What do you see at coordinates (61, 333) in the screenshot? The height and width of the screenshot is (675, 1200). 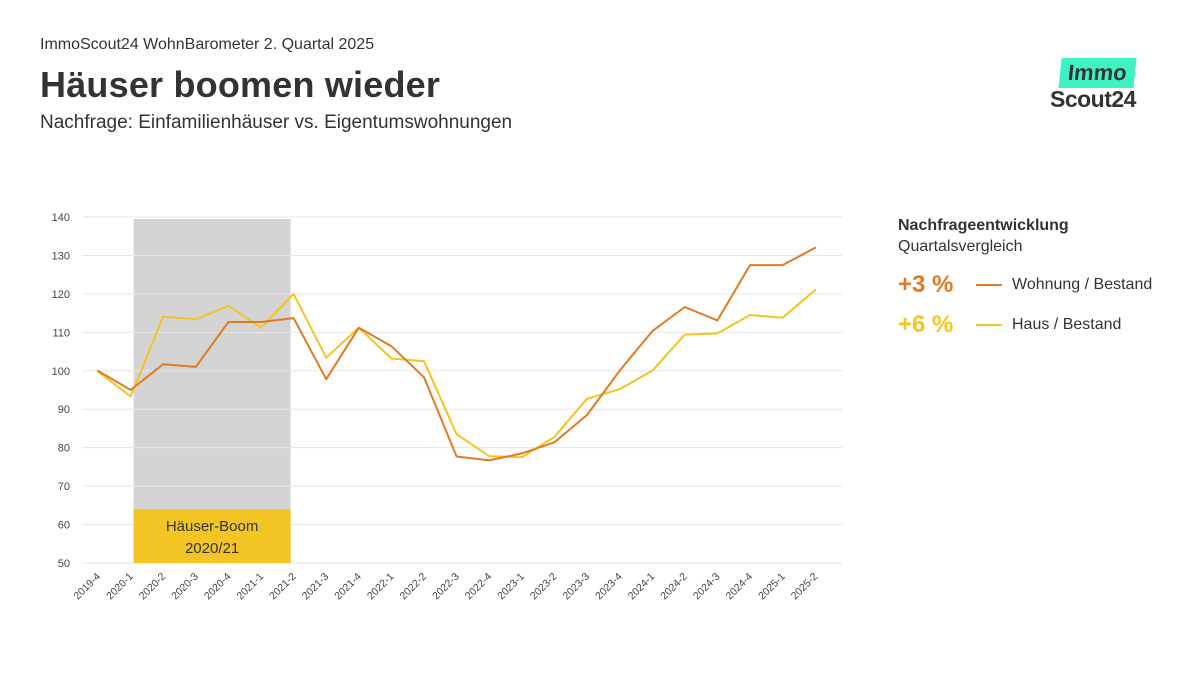 I see `y-tick-label: 110` at bounding box center [61, 333].